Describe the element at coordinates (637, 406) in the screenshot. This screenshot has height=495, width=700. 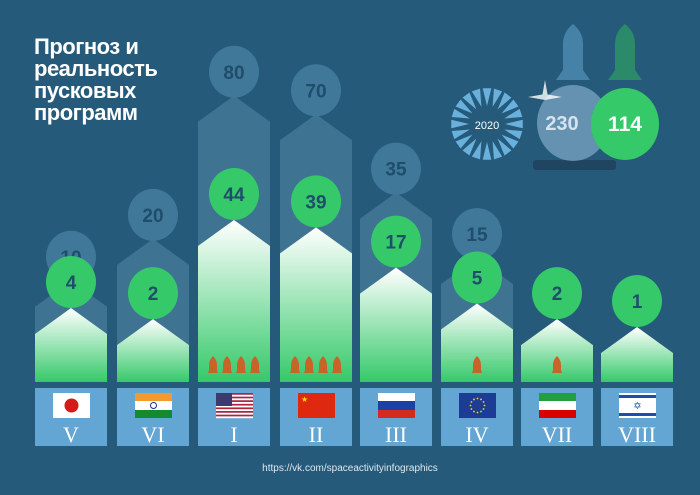
I see `star-of-david: ✡` at that location.